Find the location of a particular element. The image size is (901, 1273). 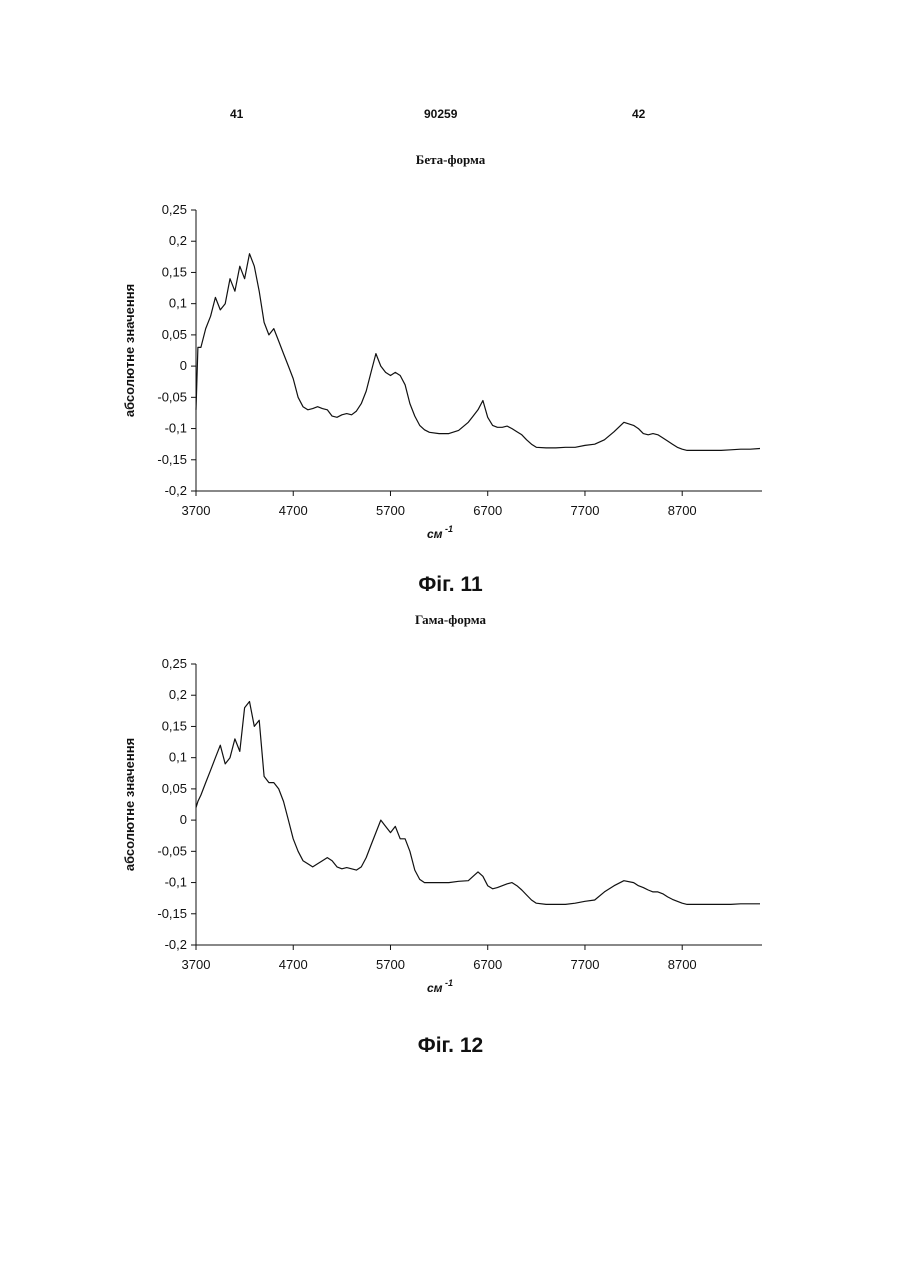

chart-1-title: Бета-форма is located at coordinates (450, 160).